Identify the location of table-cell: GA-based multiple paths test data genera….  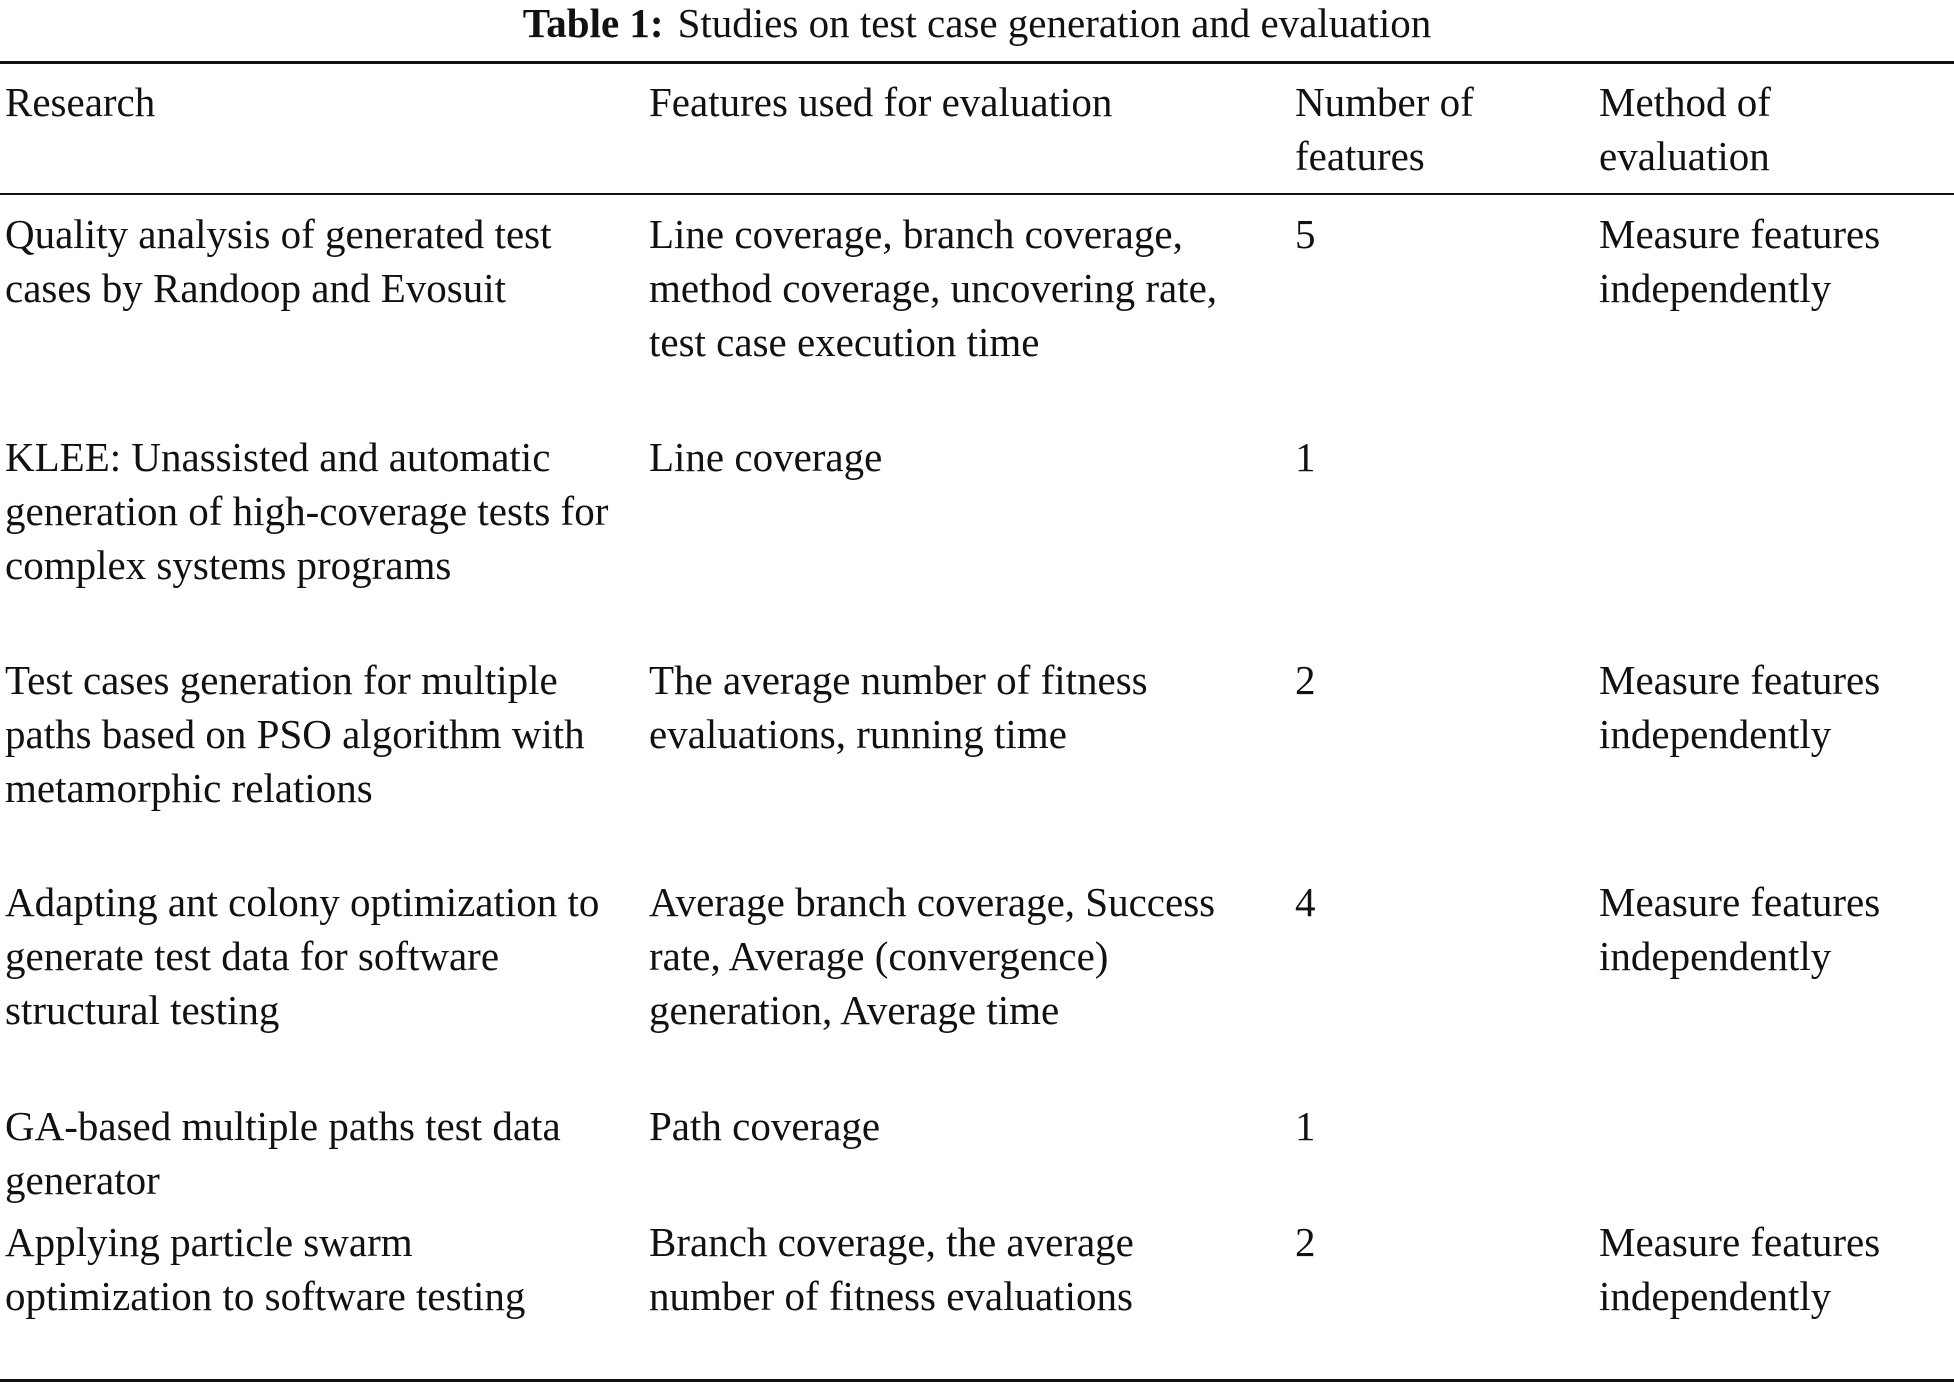
(283, 1153).